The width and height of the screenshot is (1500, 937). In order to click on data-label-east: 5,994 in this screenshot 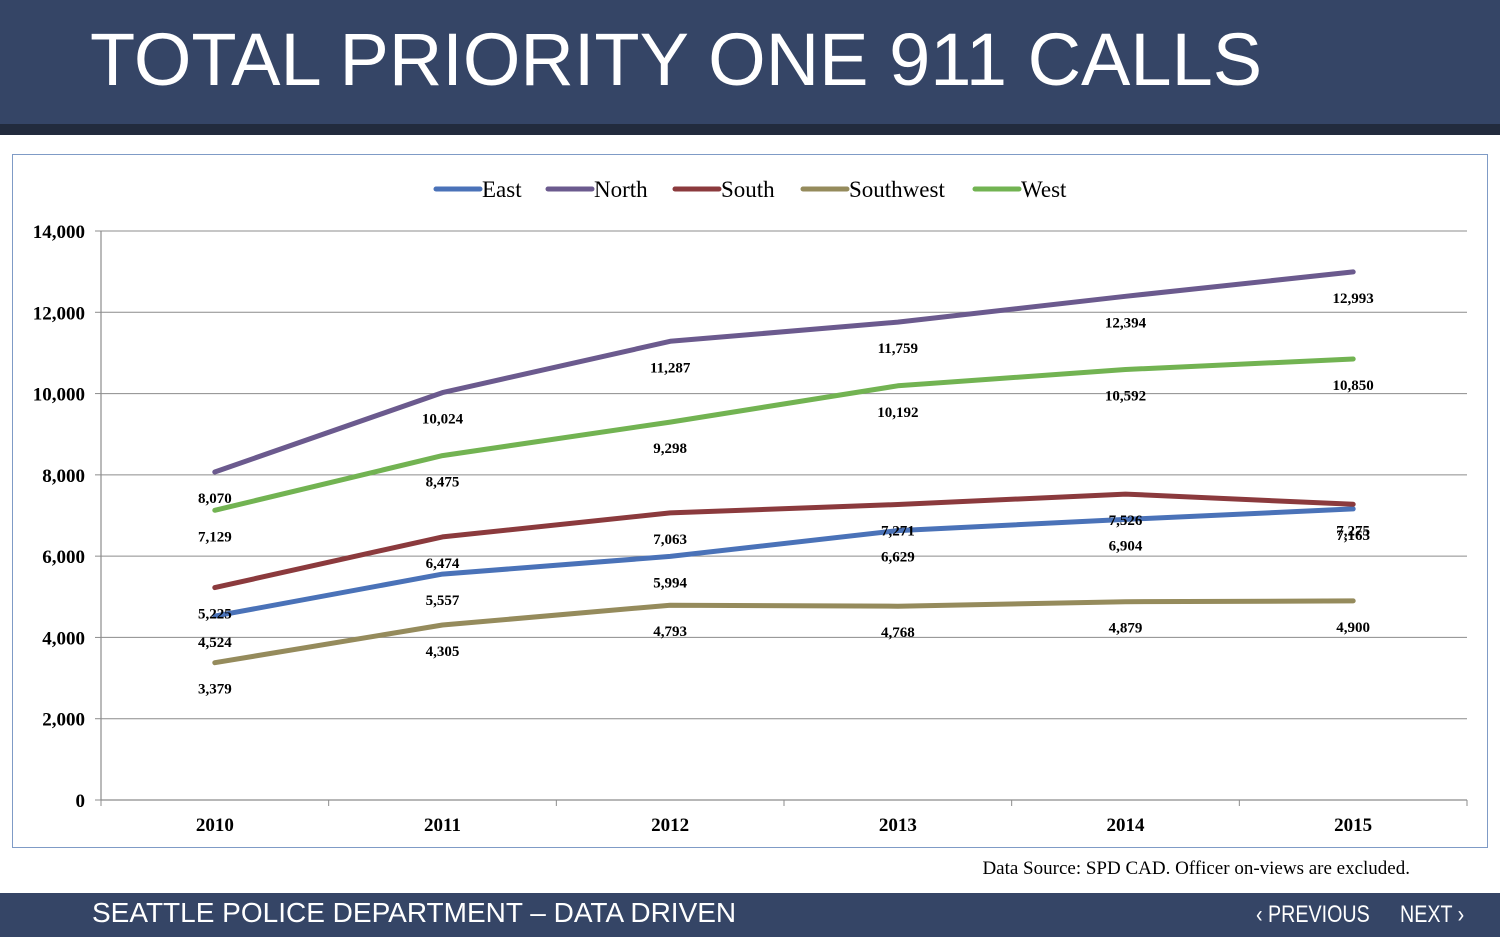, I will do `click(670, 583)`.